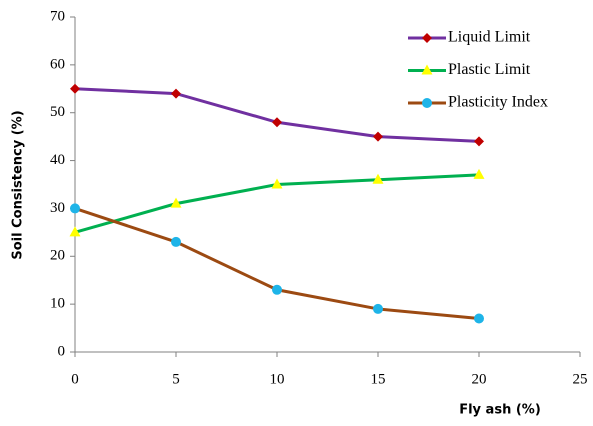 The width and height of the screenshot is (593, 426). Describe the element at coordinates (277, 115) in the screenshot. I see `series-line` at that location.